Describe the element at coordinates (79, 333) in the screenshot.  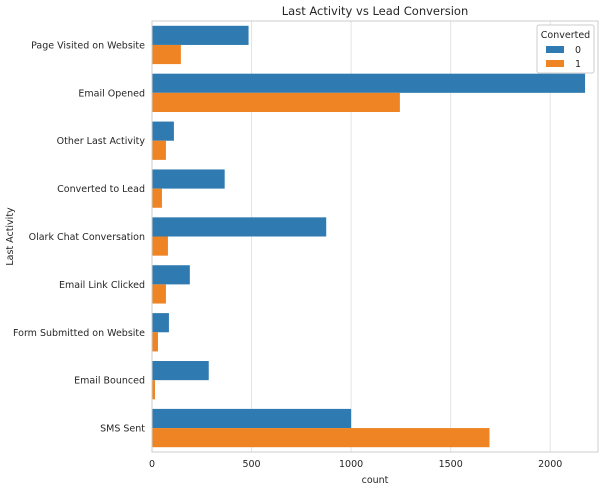
I see `y-tick-label: Form Submitted on Website` at that location.